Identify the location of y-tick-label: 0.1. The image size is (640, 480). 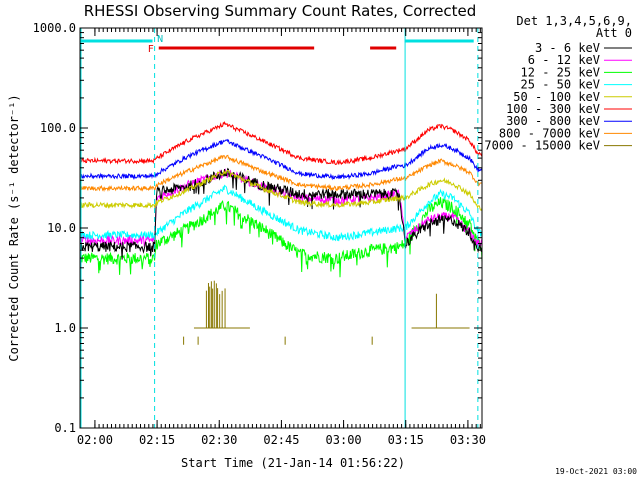
(65, 428).